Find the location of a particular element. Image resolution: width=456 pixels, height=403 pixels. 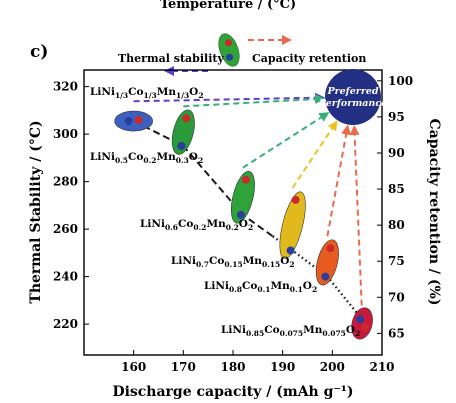

label-subscript: 0.5 is located at coordinates (121, 160).